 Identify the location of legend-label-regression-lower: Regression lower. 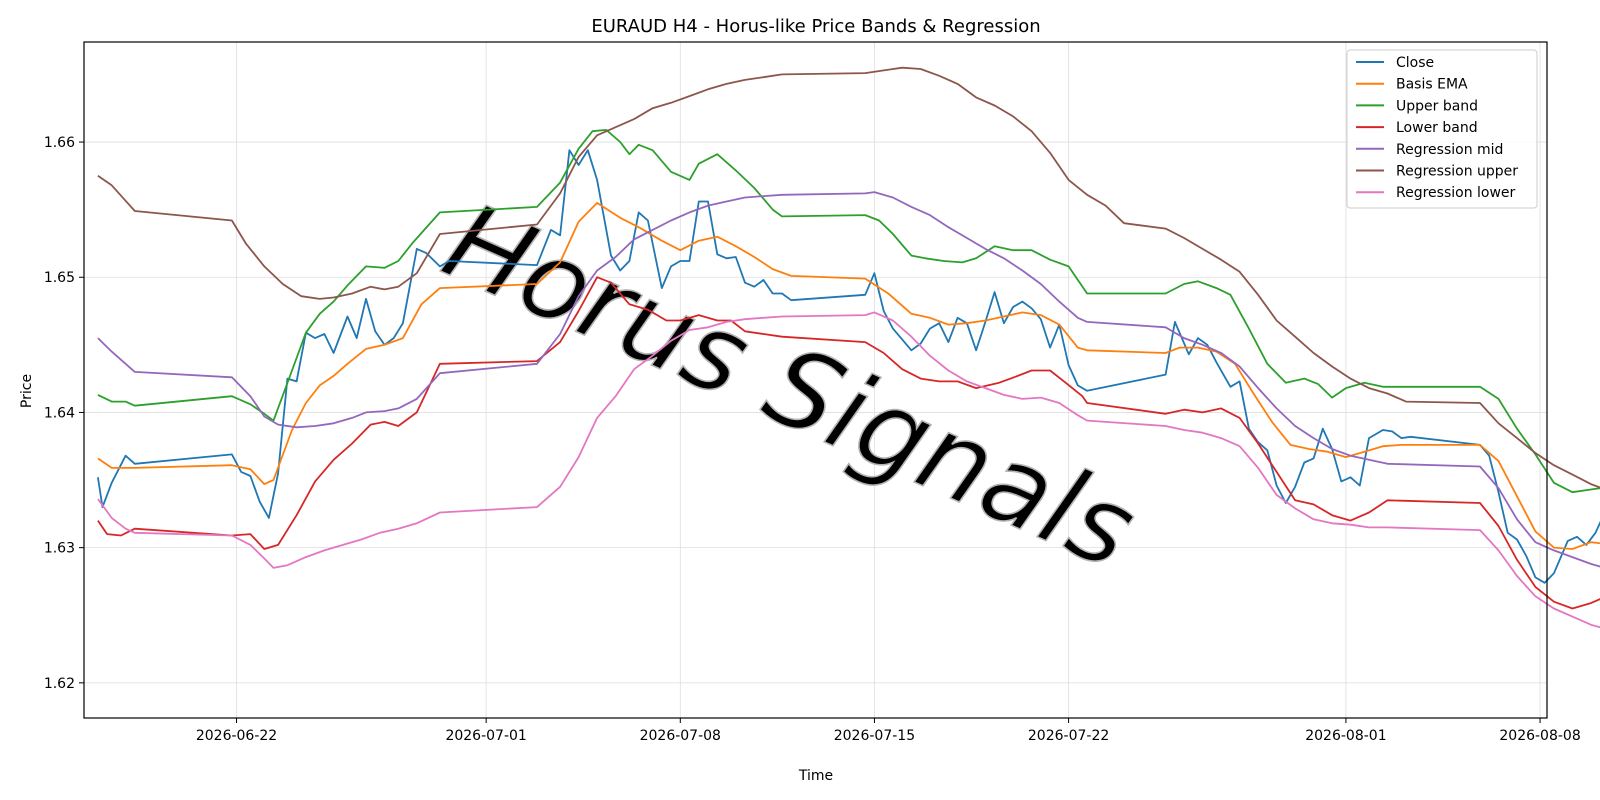
(1456, 193).